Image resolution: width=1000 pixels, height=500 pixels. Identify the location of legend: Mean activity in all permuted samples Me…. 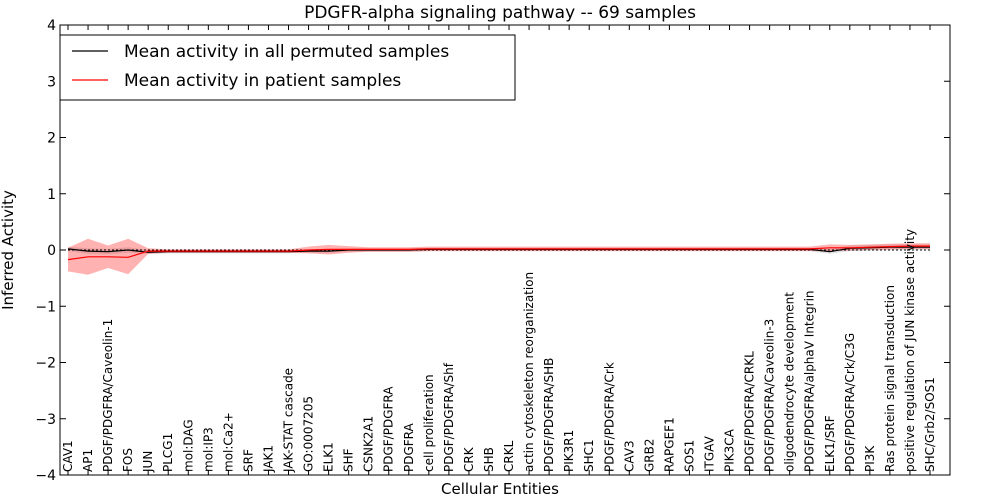
(287, 67).